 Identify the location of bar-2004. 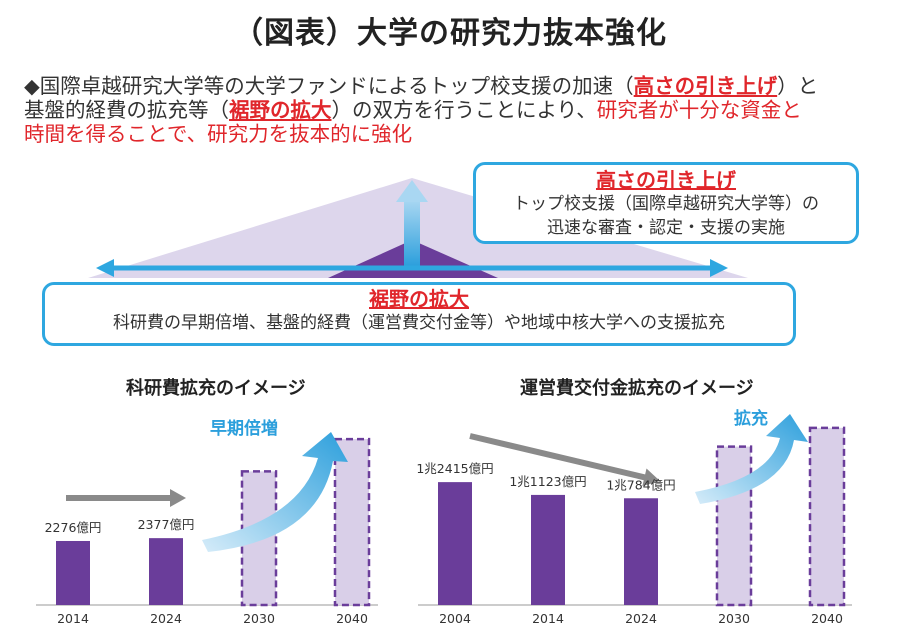
(455, 543).